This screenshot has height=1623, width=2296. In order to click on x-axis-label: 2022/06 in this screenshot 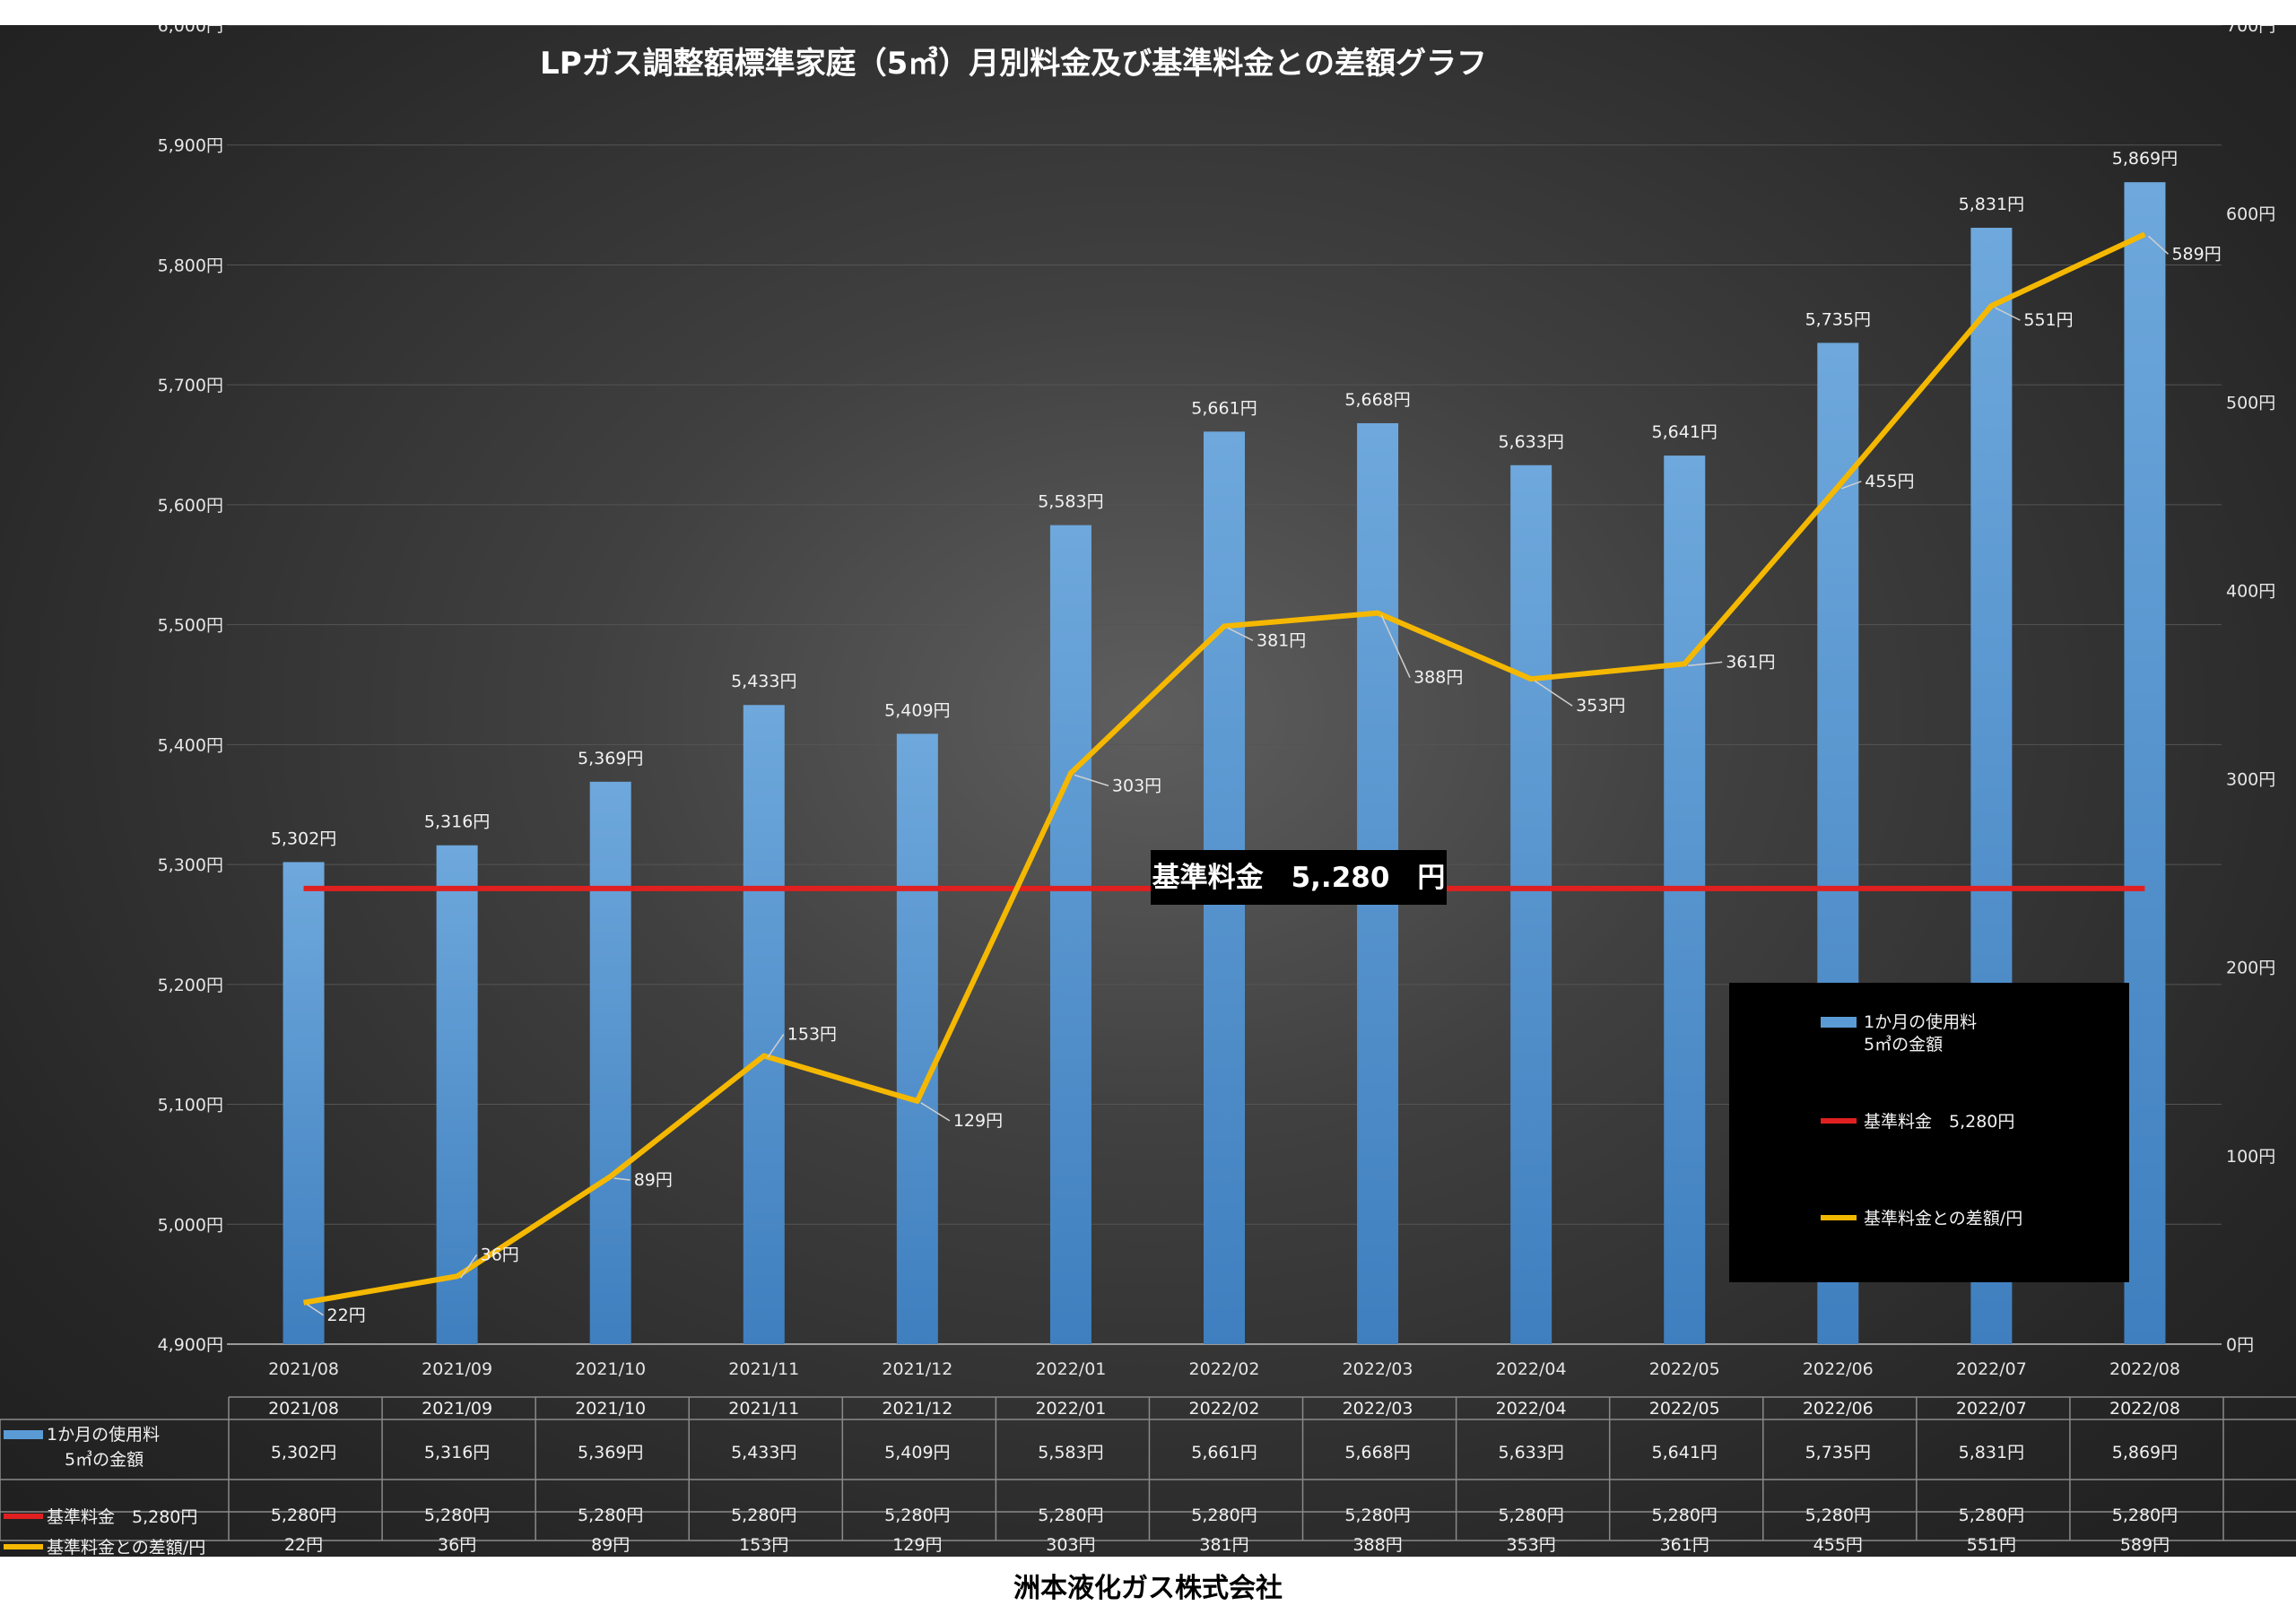, I will do `click(1838, 1369)`.